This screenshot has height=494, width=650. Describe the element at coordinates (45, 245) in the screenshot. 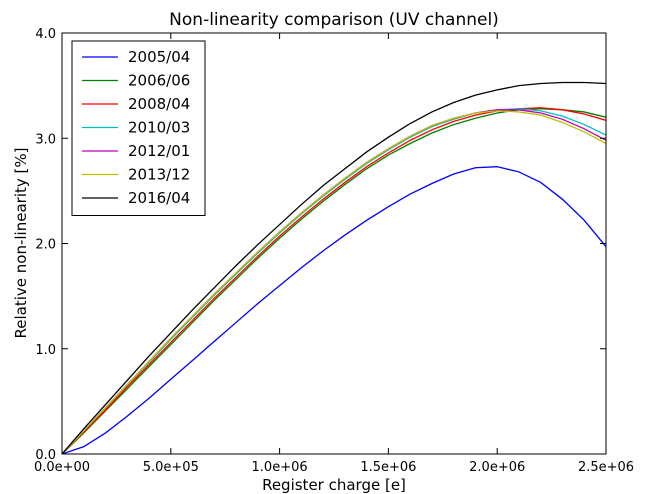

I see `y-tick-label: 2.0` at that location.